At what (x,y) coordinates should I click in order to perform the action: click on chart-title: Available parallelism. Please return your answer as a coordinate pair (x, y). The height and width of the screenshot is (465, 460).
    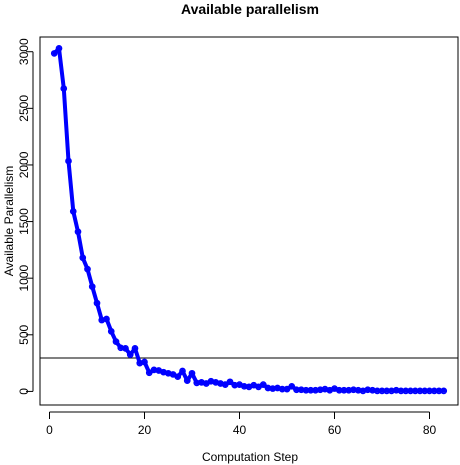
    Looking at the image, I should click on (250, 9).